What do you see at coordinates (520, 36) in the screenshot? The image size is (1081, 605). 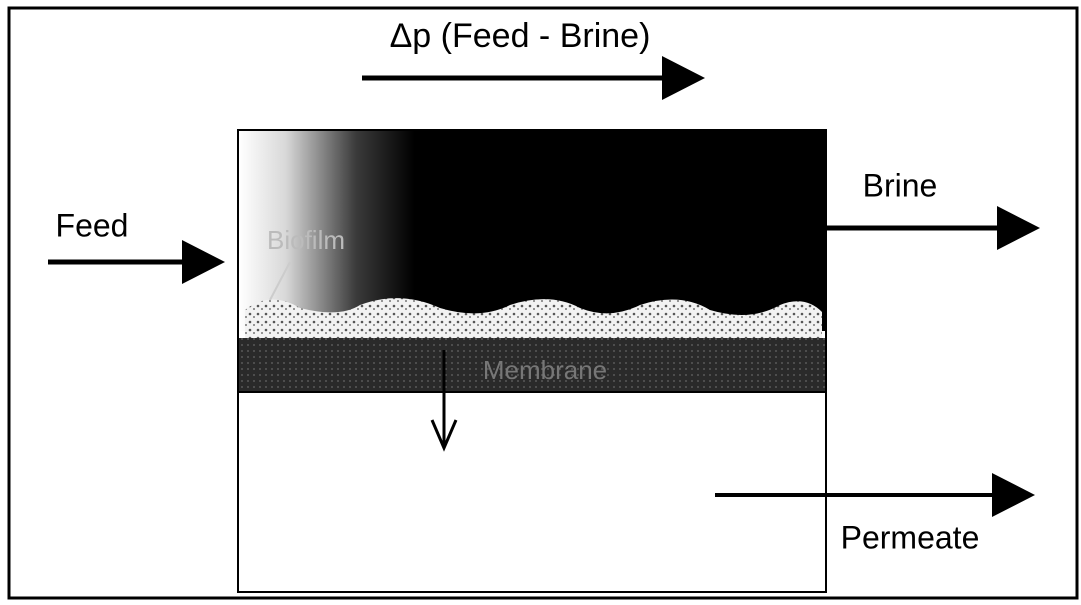 I see `pressure-drop-label: Δp (Feed - Brine)` at bounding box center [520, 36].